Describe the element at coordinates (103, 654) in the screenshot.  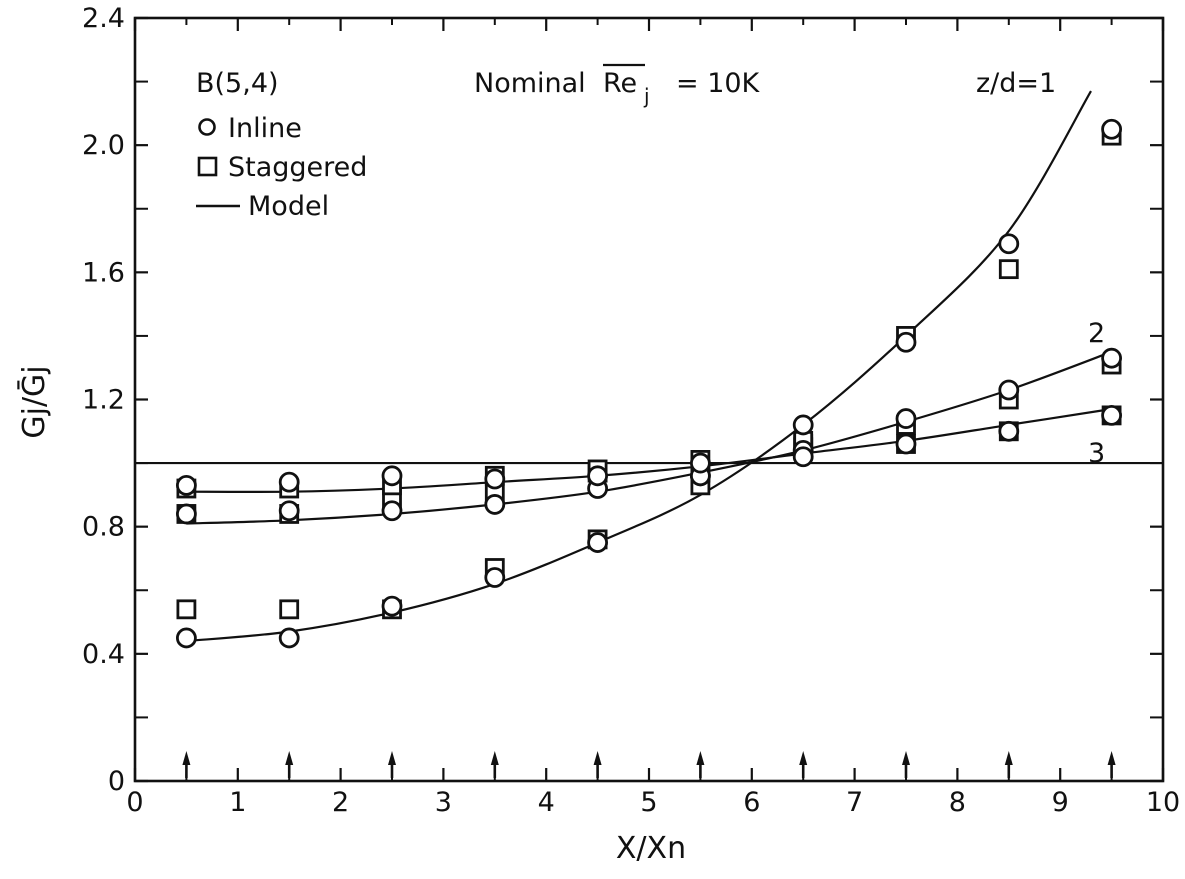
I see `y-tick-label: 0.4` at that location.